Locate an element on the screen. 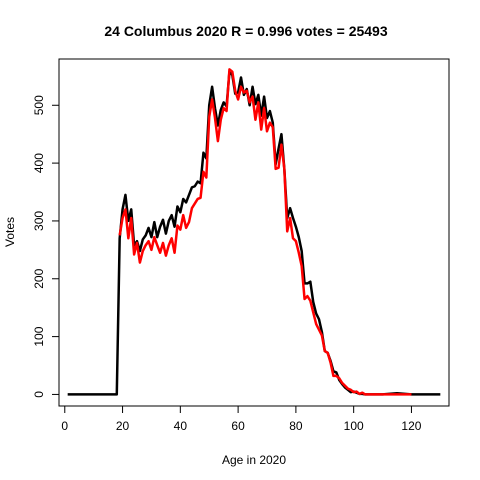  y-tick-label: 300 is located at coordinates (39, 221).